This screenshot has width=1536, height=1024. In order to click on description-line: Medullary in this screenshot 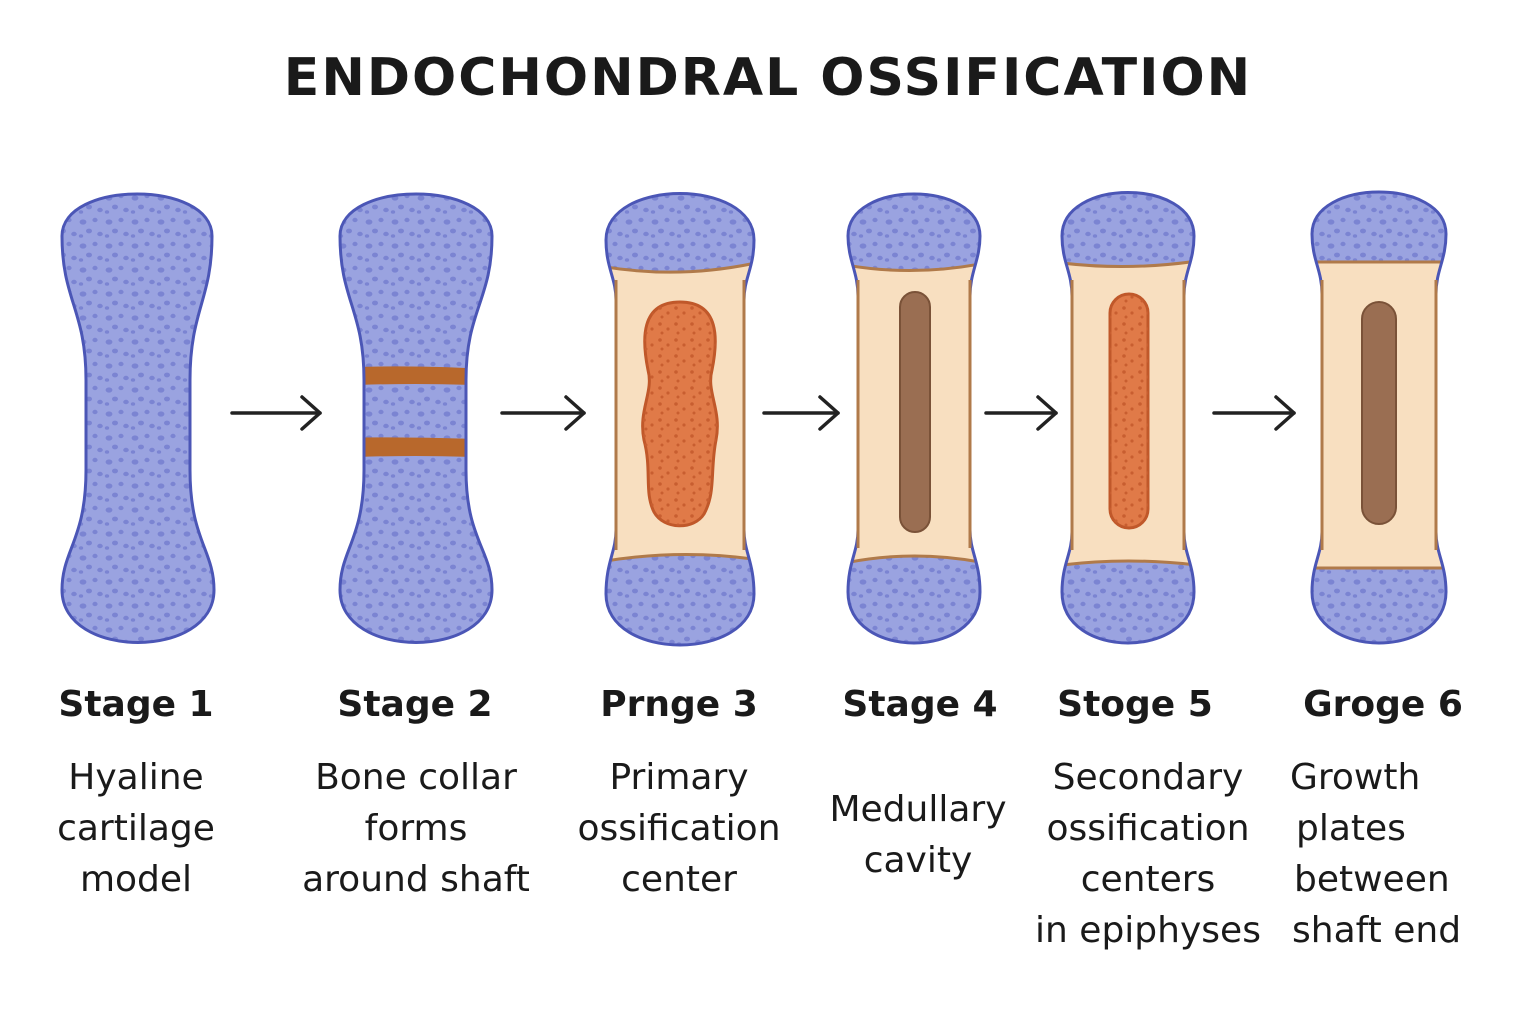, I will do `click(918, 809)`.